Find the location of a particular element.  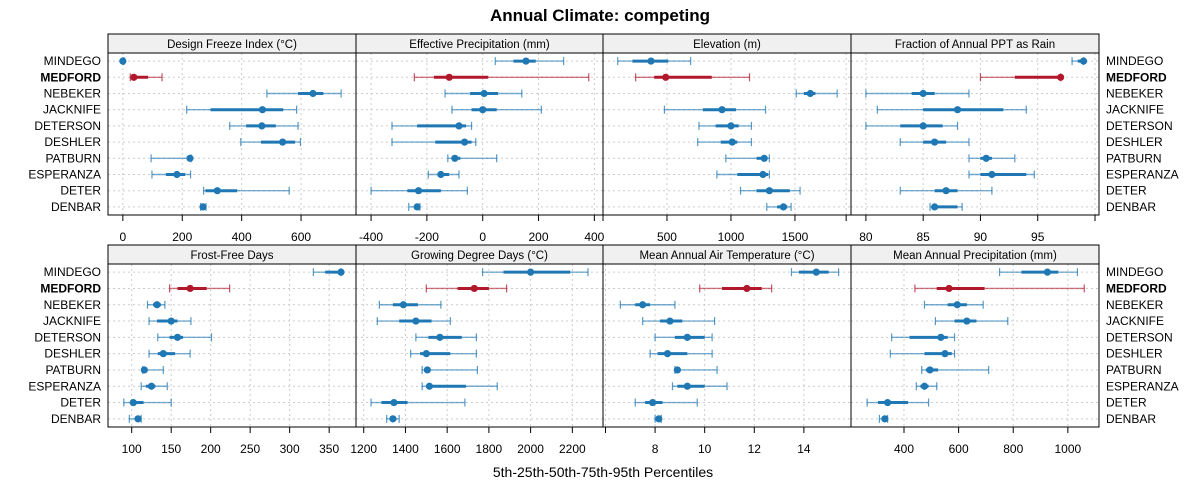

interval-patburn is located at coordinates (172, 158).